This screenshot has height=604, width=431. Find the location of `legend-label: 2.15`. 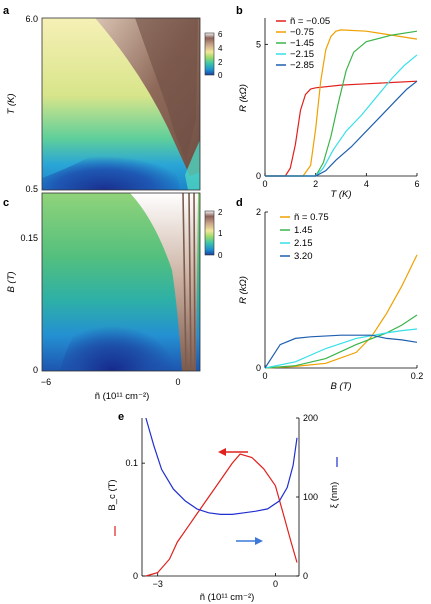

legend-label: 2.15 is located at coordinates (303, 243).